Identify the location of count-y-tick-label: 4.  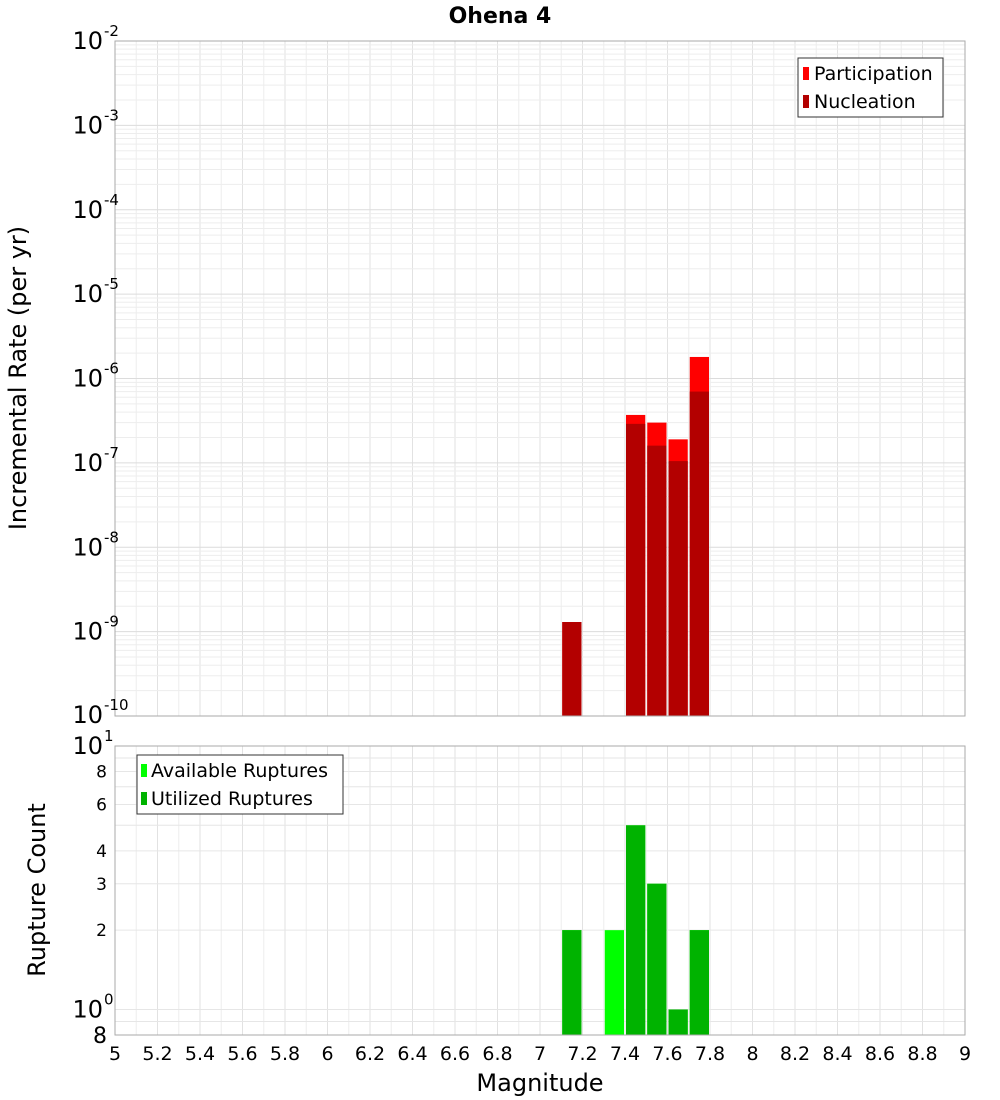
(101, 852).